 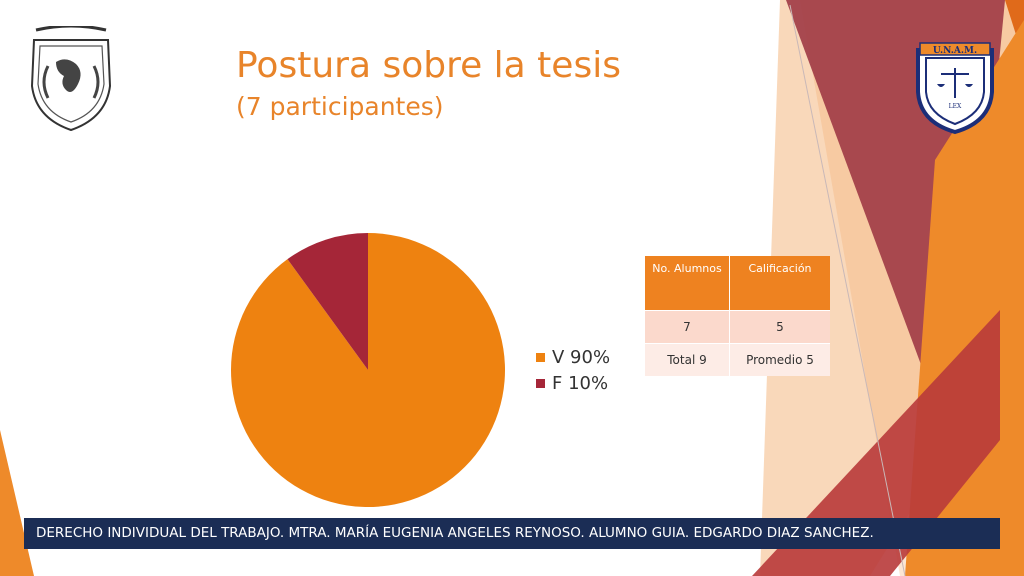 What do you see at coordinates (428, 65) in the screenshot?
I see `slide-title: Postura sobre la tesis` at bounding box center [428, 65].